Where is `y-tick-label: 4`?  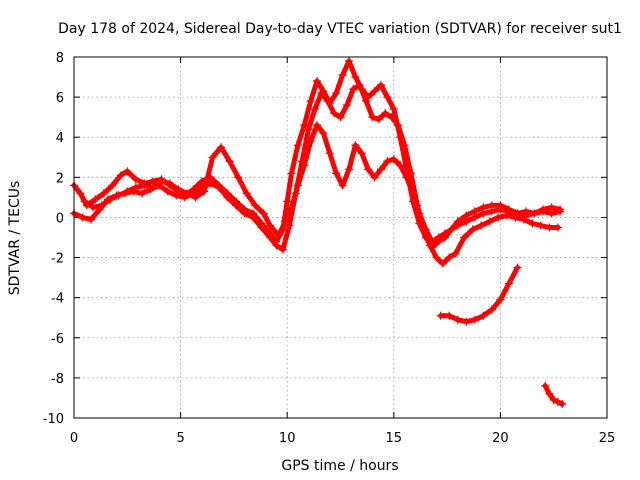
y-tick-label: 4 is located at coordinates (60, 138).